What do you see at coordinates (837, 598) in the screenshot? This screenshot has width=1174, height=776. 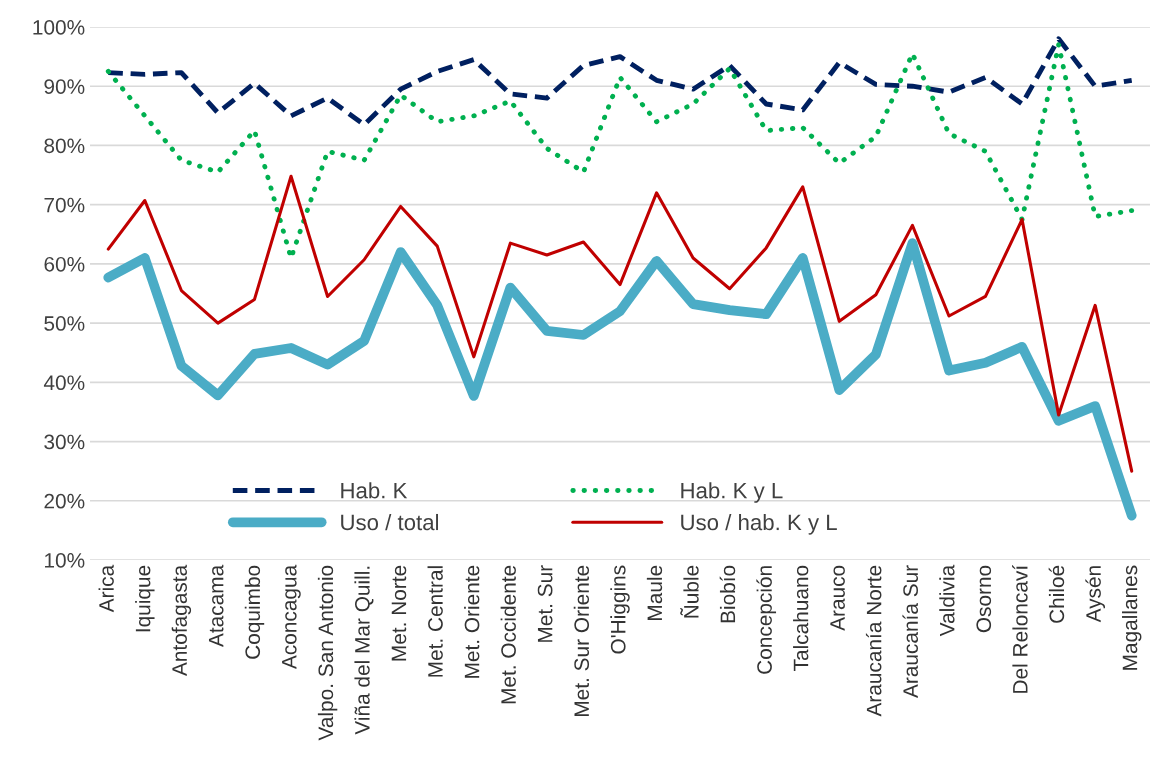 I see `x-tick-label: Arauco` at bounding box center [837, 598].